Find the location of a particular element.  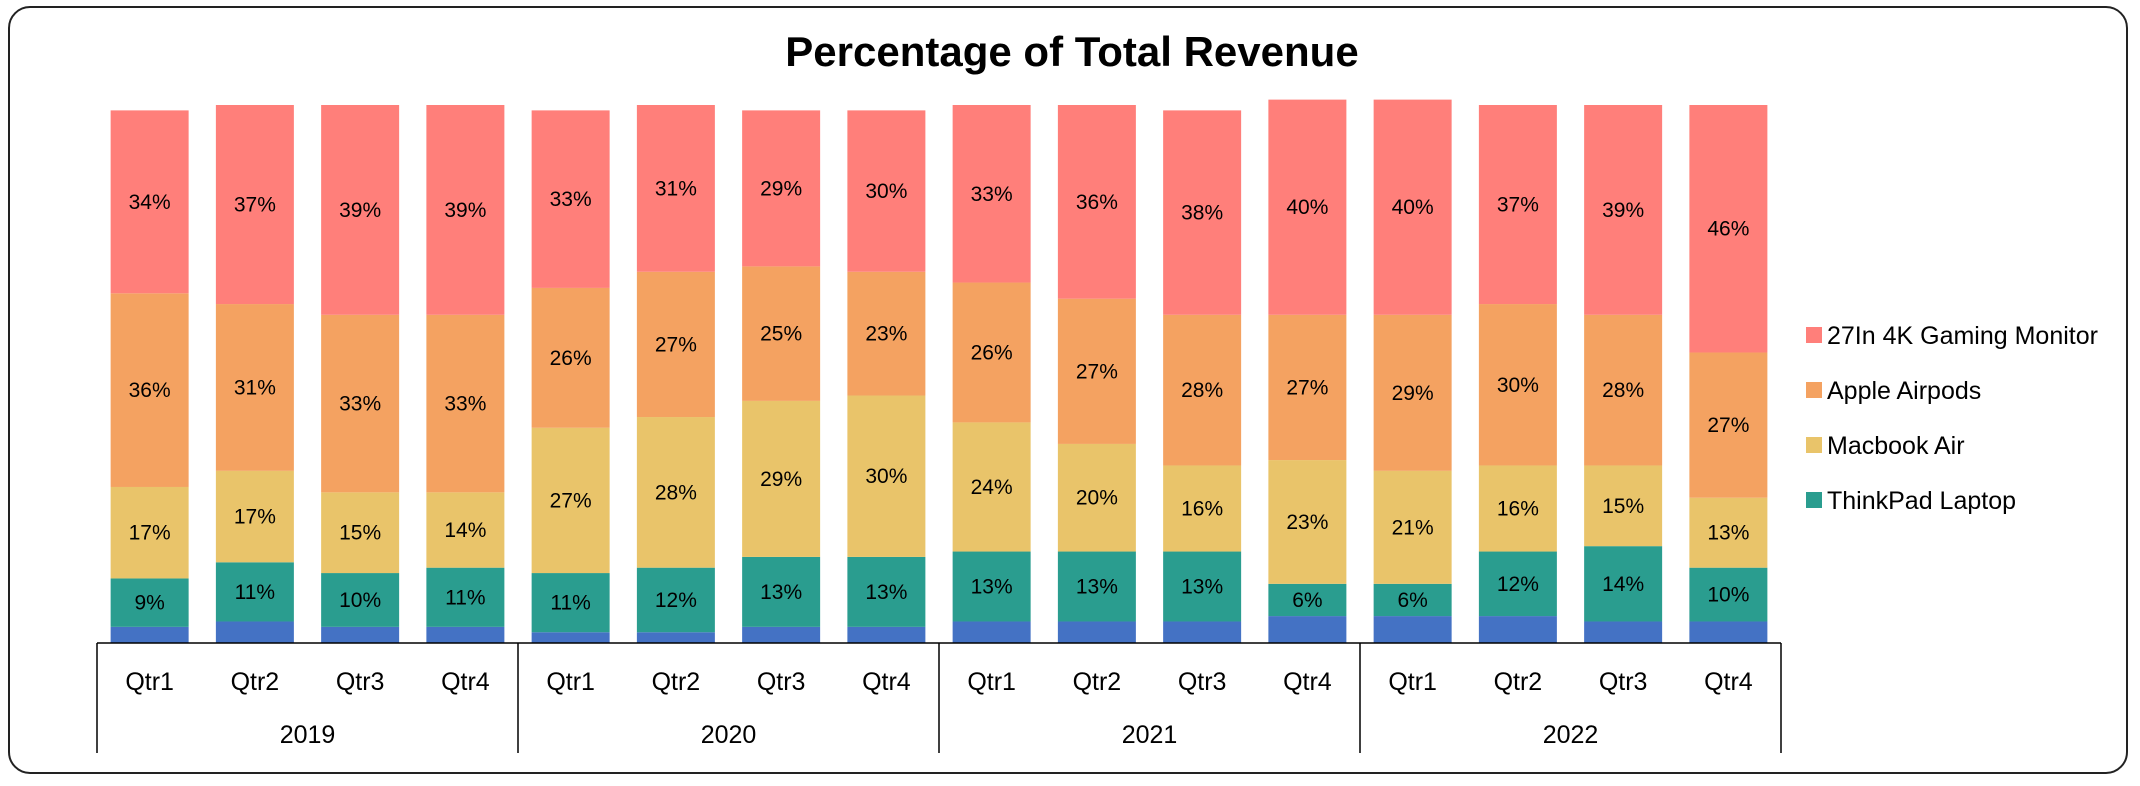

data-label: 28% is located at coordinates (1623, 390).